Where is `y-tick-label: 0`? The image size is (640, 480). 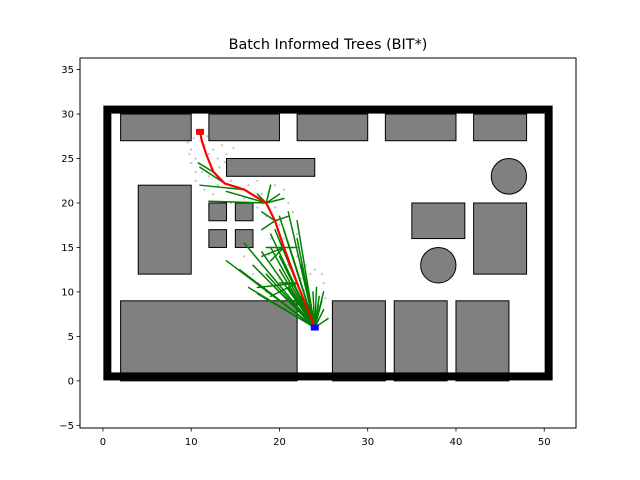 y-tick-label: 0 is located at coordinates (71, 381).